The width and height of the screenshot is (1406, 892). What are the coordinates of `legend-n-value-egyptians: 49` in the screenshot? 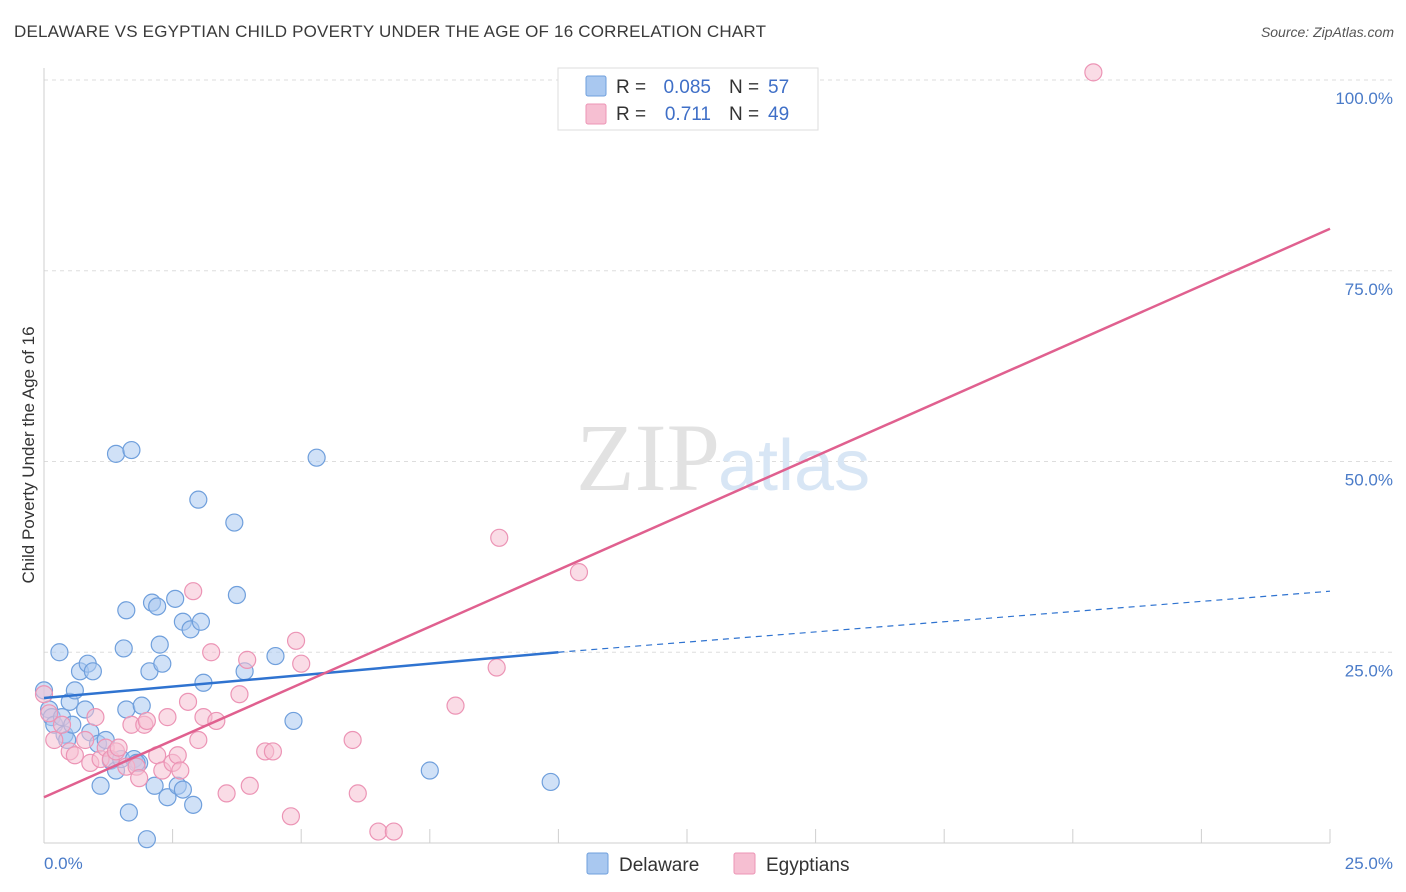 It's located at (778, 114).